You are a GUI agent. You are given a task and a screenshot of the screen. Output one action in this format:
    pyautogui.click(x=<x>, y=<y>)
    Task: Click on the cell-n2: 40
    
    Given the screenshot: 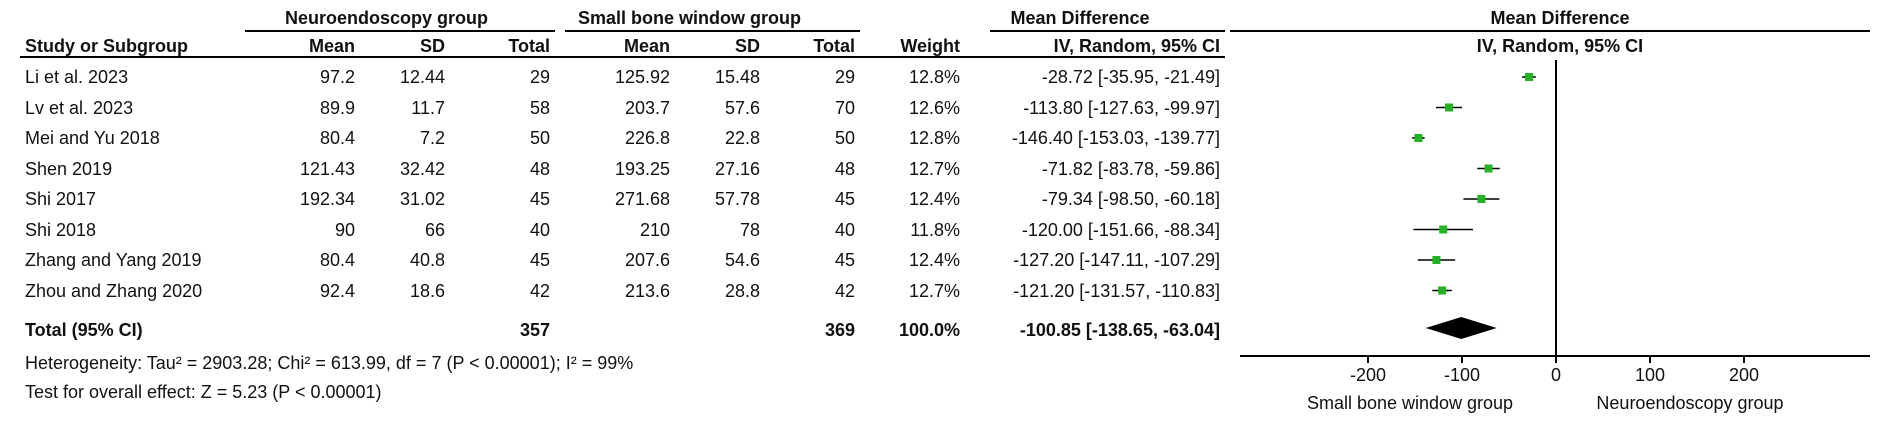 What is the action you would take?
    pyautogui.click(x=844, y=229)
    